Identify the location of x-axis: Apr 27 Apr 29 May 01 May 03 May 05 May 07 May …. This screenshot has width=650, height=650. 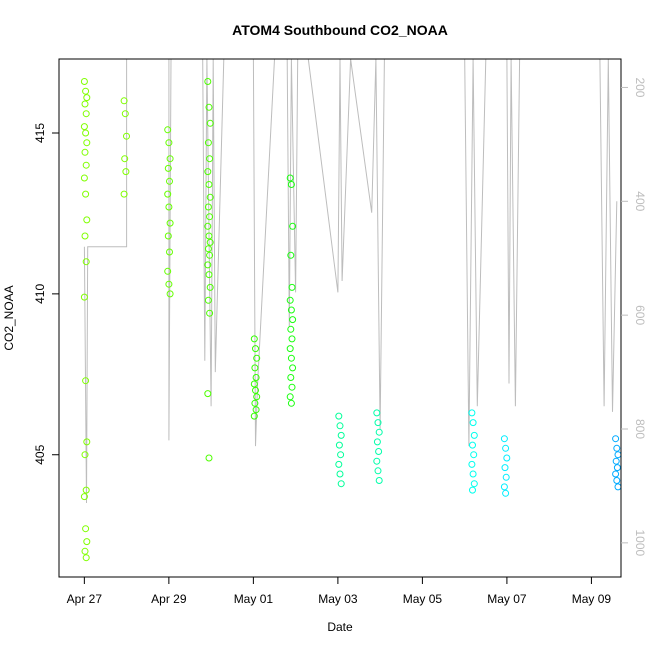
(339, 591).